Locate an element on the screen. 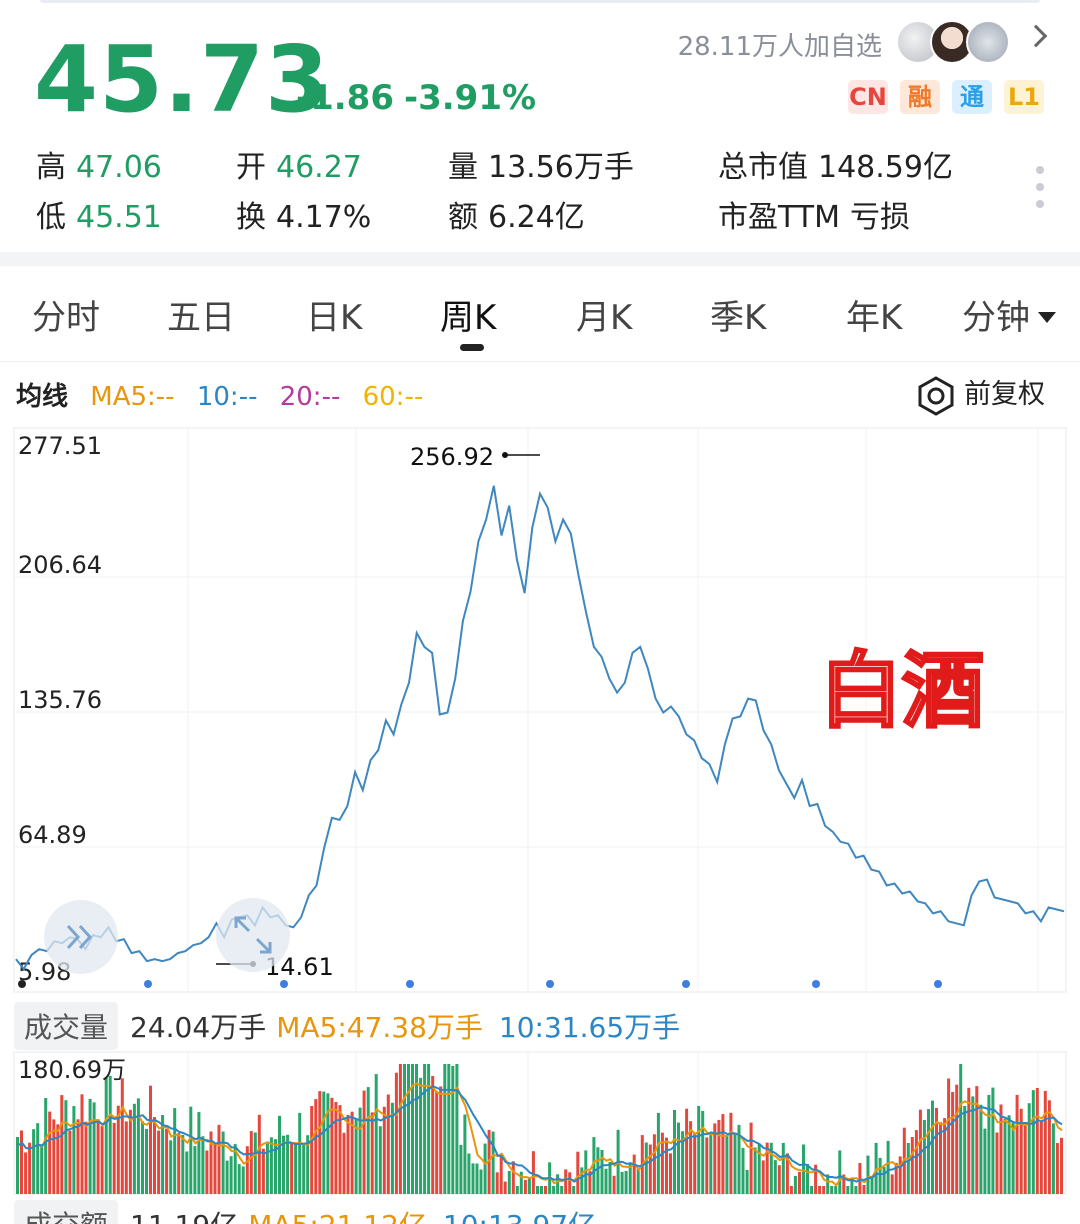  volume-indicator-button: 成交量 is located at coordinates (66, 1026).